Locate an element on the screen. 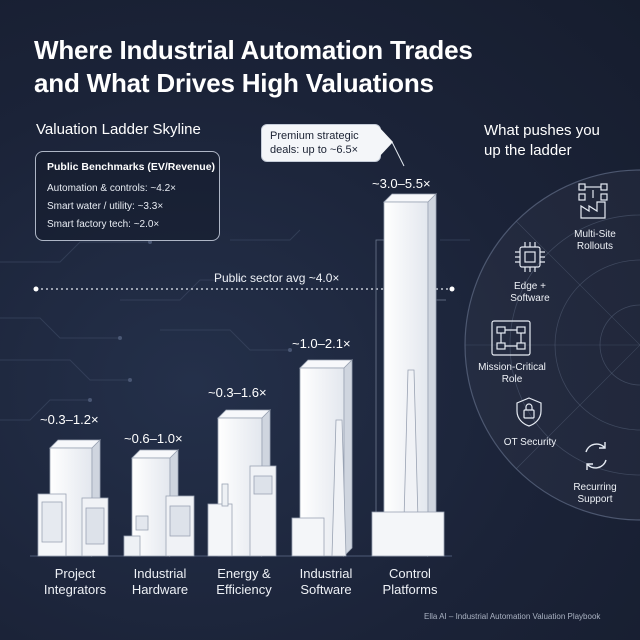 The image size is (640, 640). callout-pointer is located at coordinates (398, 154).